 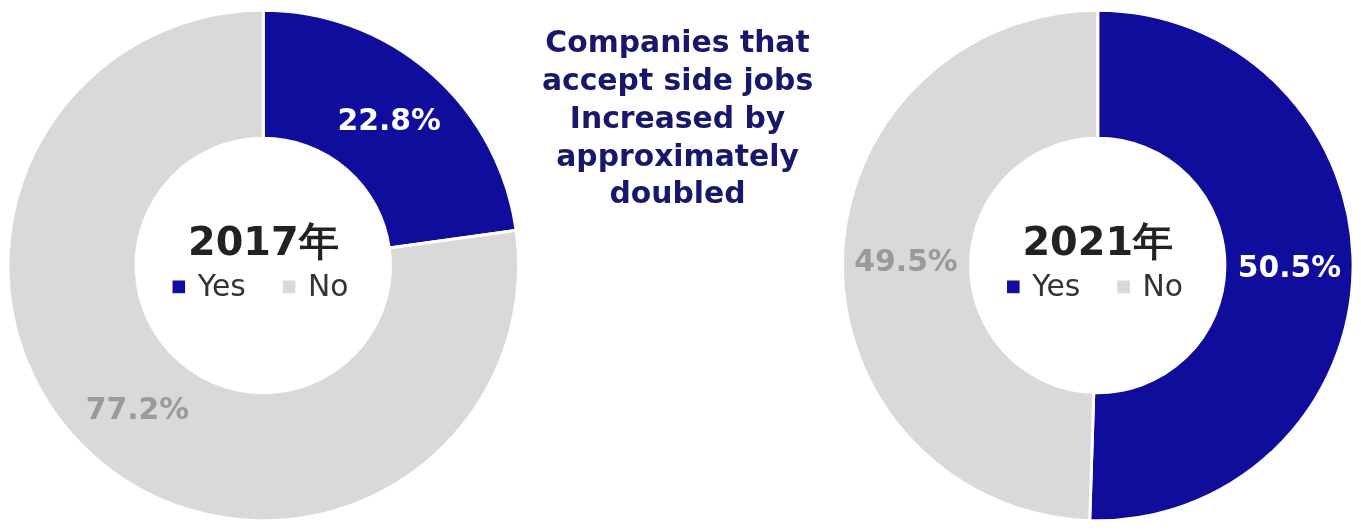 I want to click on text: 2021年, so click(x=1098, y=241).